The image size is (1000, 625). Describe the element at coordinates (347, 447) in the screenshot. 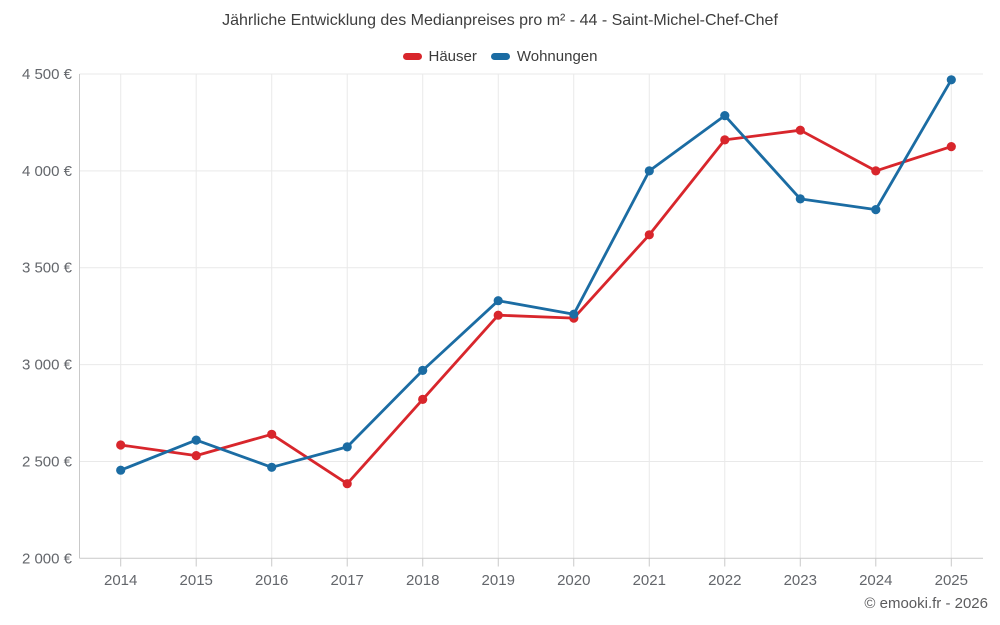

I see `series-point-wohnungen-2017` at that location.